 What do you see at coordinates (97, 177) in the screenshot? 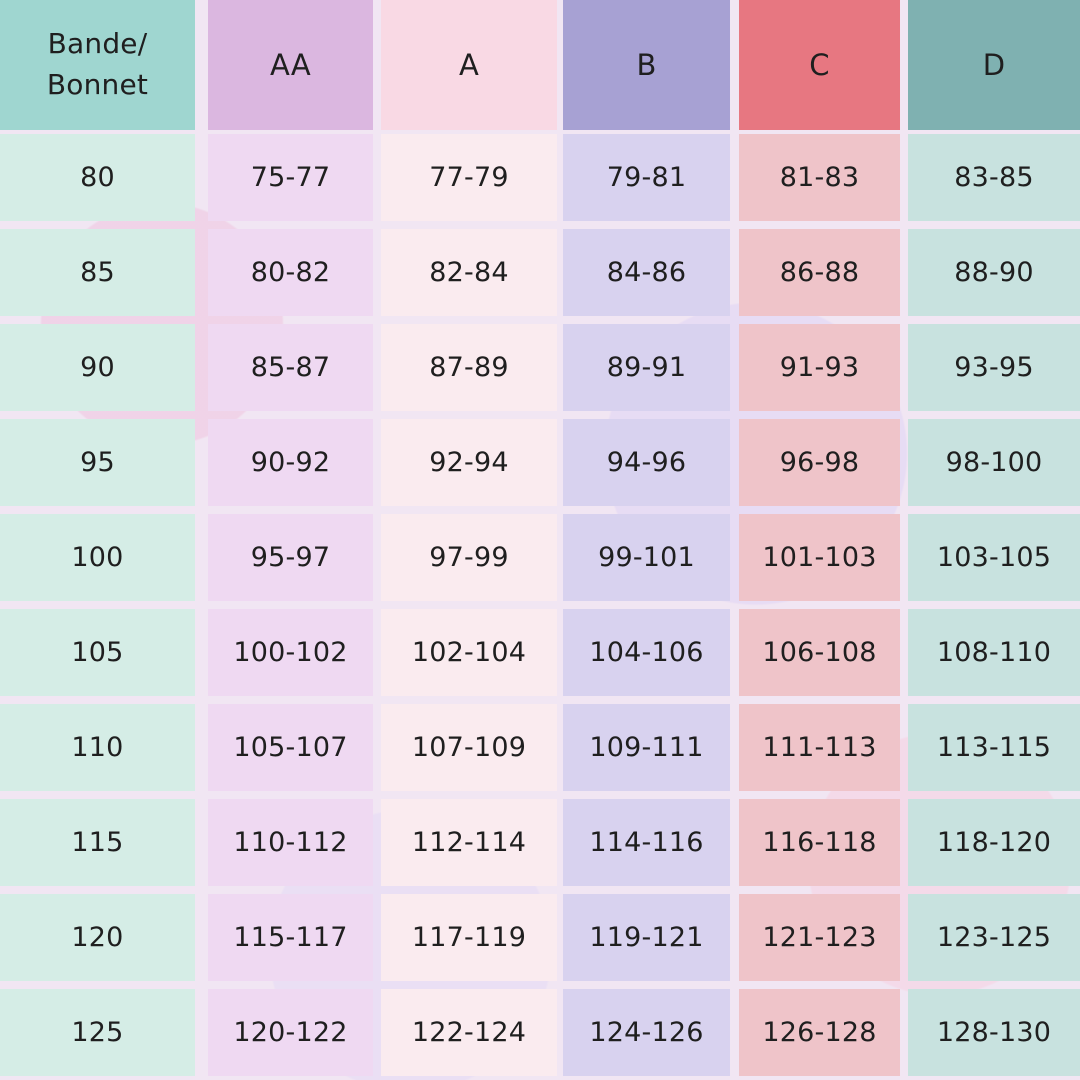
I see `cell-band-value: 80` at bounding box center [97, 177].